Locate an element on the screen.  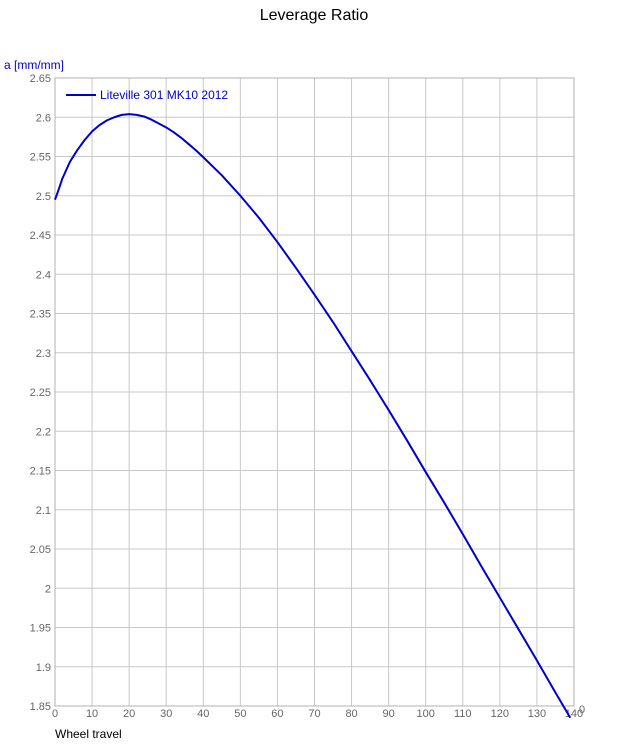
y-tick-label: 2.15 is located at coordinates (40, 472).